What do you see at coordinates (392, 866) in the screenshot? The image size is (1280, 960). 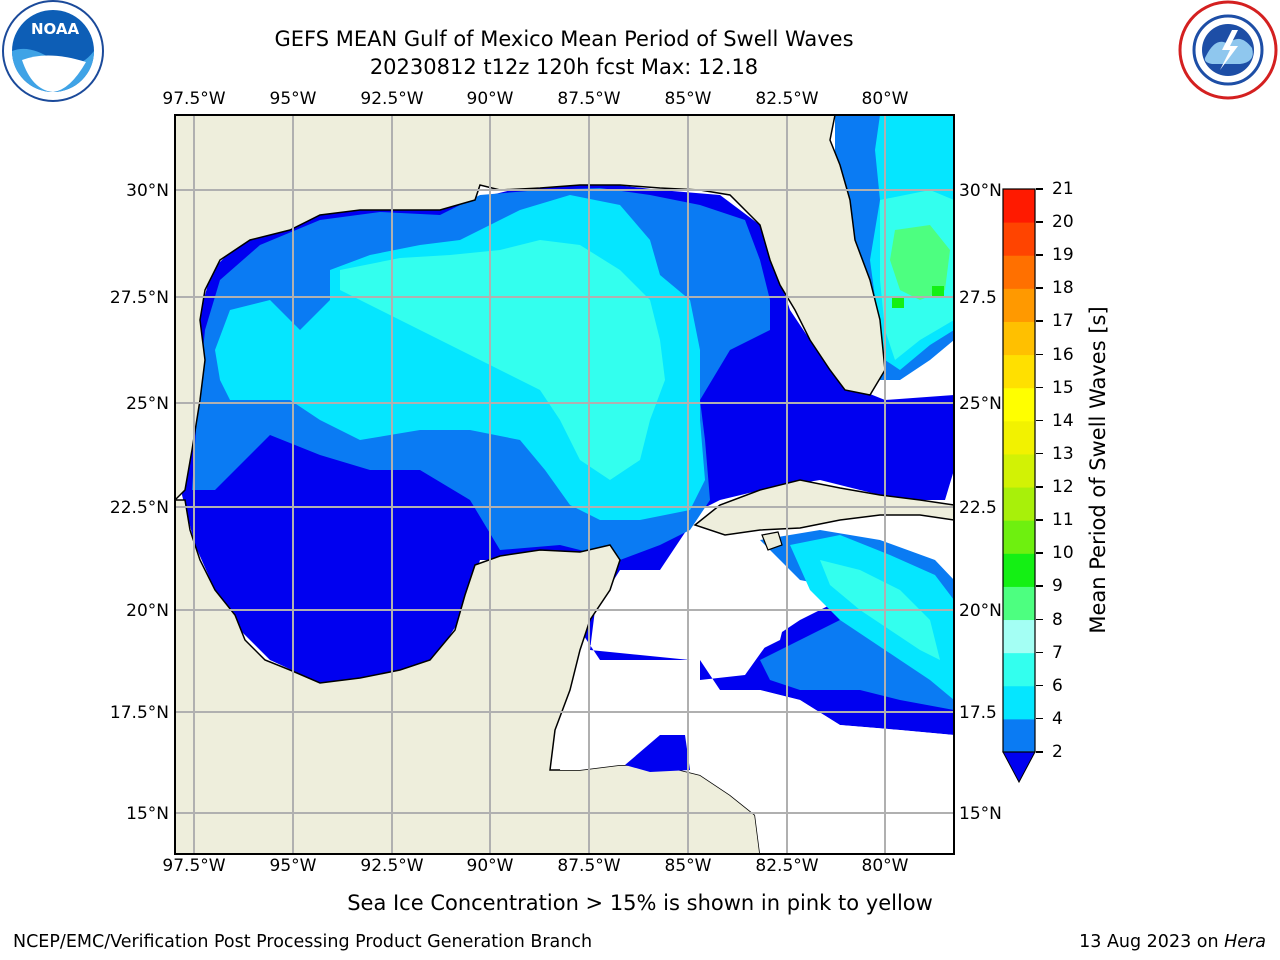 I see `lon-label-bottom: 92.5°W` at bounding box center [392, 866].